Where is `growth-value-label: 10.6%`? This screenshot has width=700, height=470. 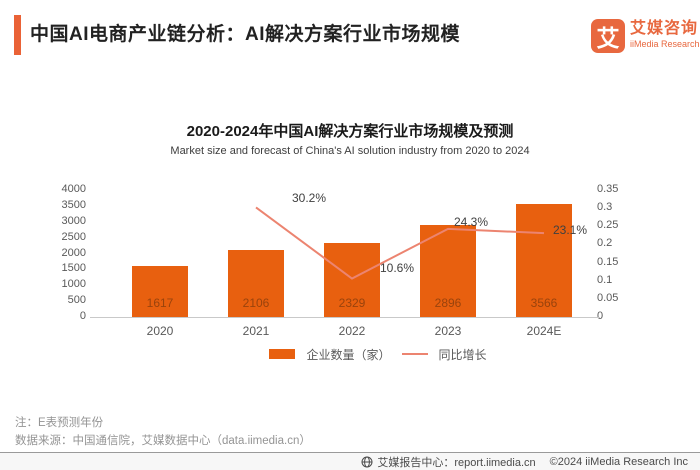
growth-value-label: 10.6% is located at coordinates (397, 267).